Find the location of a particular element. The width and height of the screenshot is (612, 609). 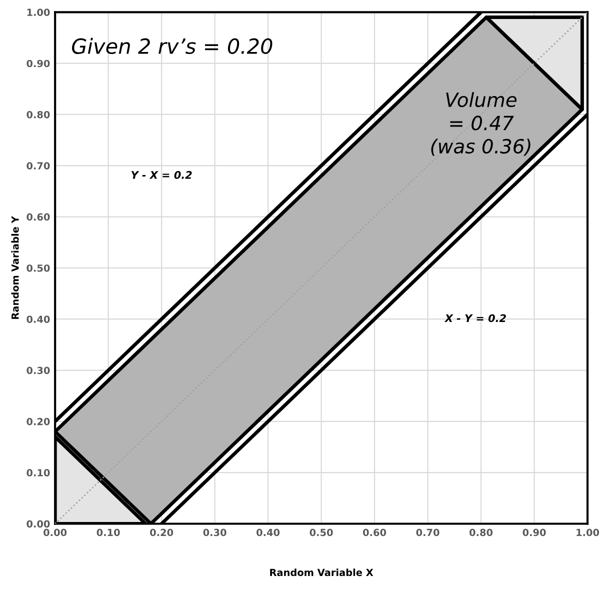

annotation: Given 2 rv’s = 0.20 is located at coordinates (172, 46).